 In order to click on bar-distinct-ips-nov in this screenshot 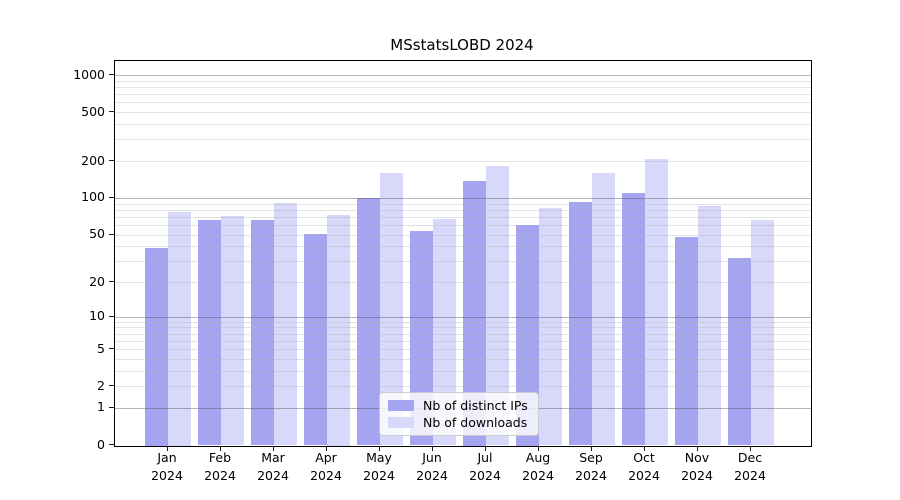, I will do `click(686, 341)`.